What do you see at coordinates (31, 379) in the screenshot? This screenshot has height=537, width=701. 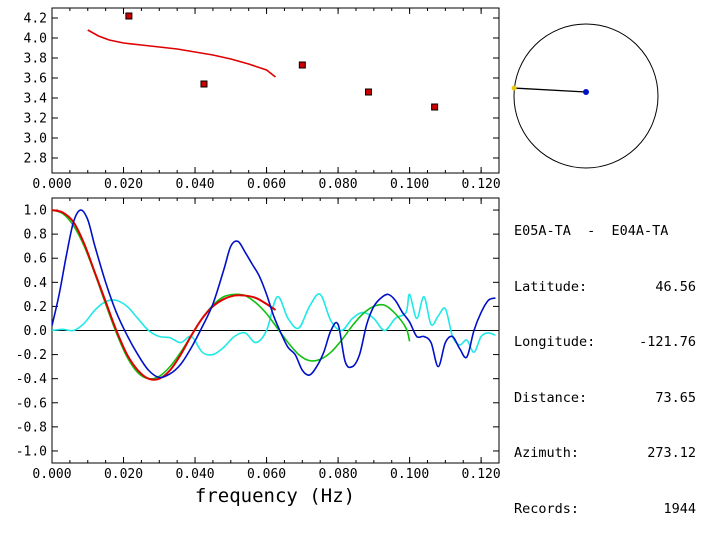 I see `correlation-y-tick-label: -0.4` at bounding box center [31, 379].